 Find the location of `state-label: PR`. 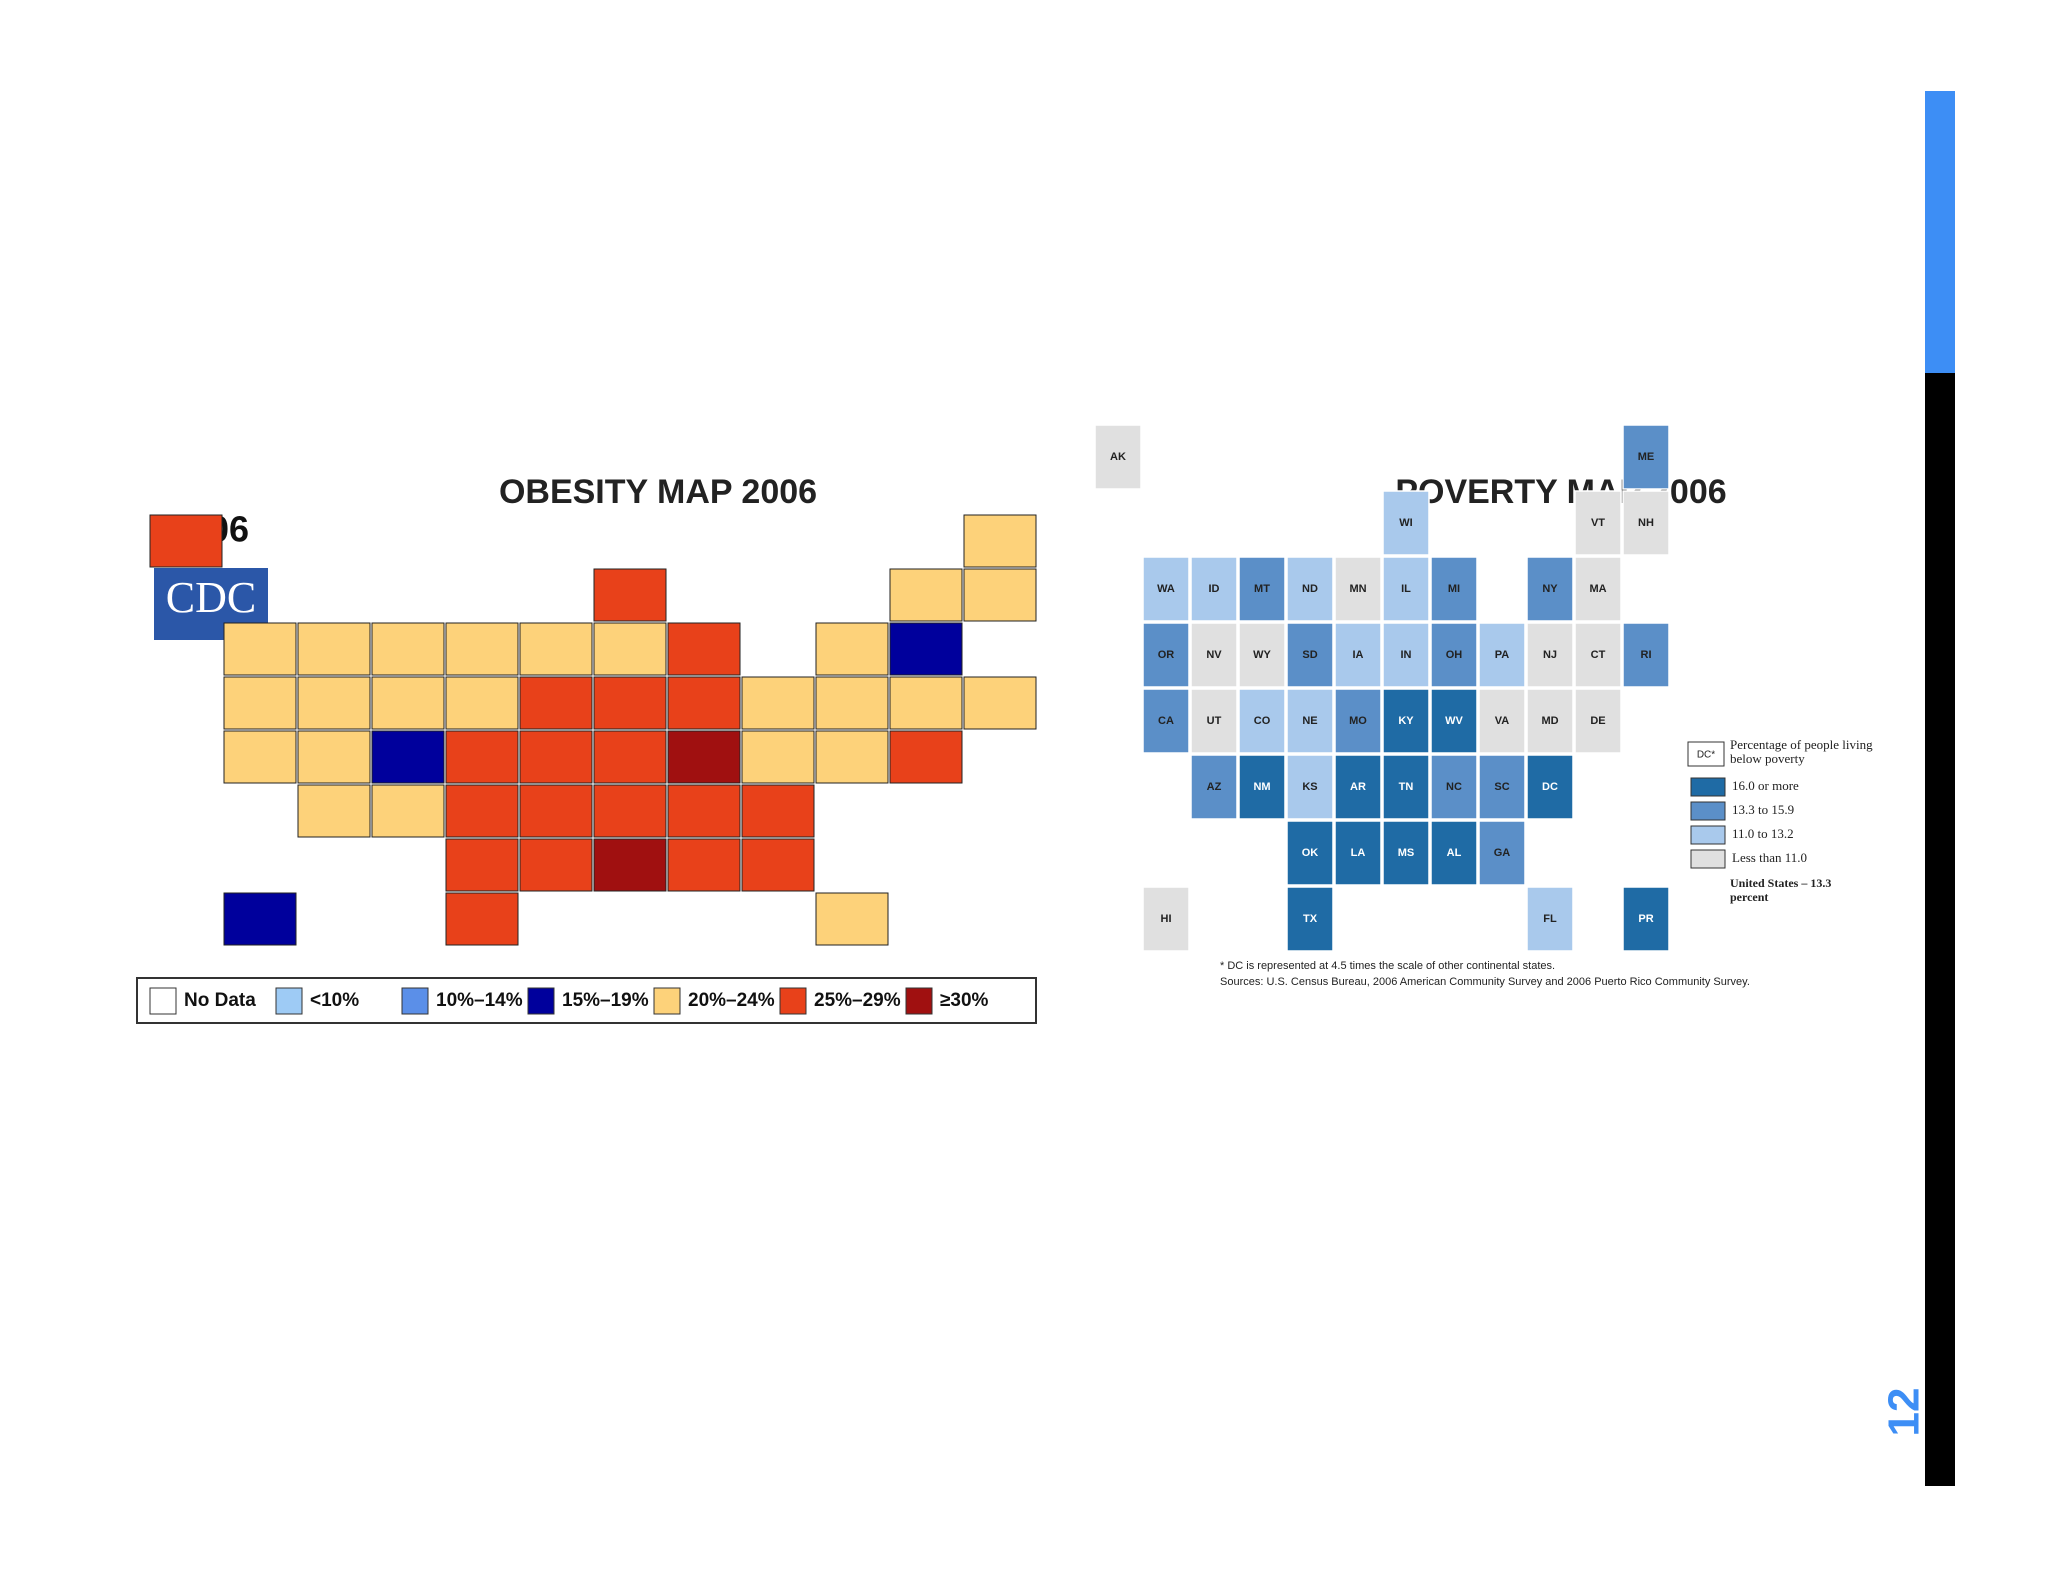

state-label: PR is located at coordinates (1645, 919).